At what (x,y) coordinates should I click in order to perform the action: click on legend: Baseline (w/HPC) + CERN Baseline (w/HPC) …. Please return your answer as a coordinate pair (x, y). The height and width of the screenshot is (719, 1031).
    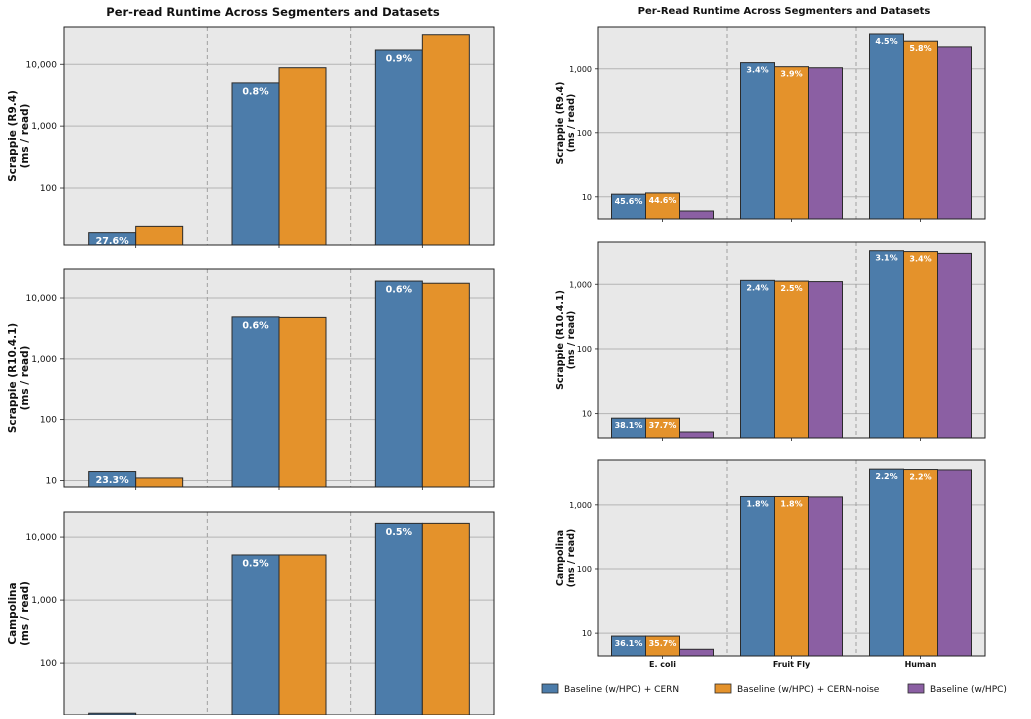
    Looking at the image, I should click on (774, 689).